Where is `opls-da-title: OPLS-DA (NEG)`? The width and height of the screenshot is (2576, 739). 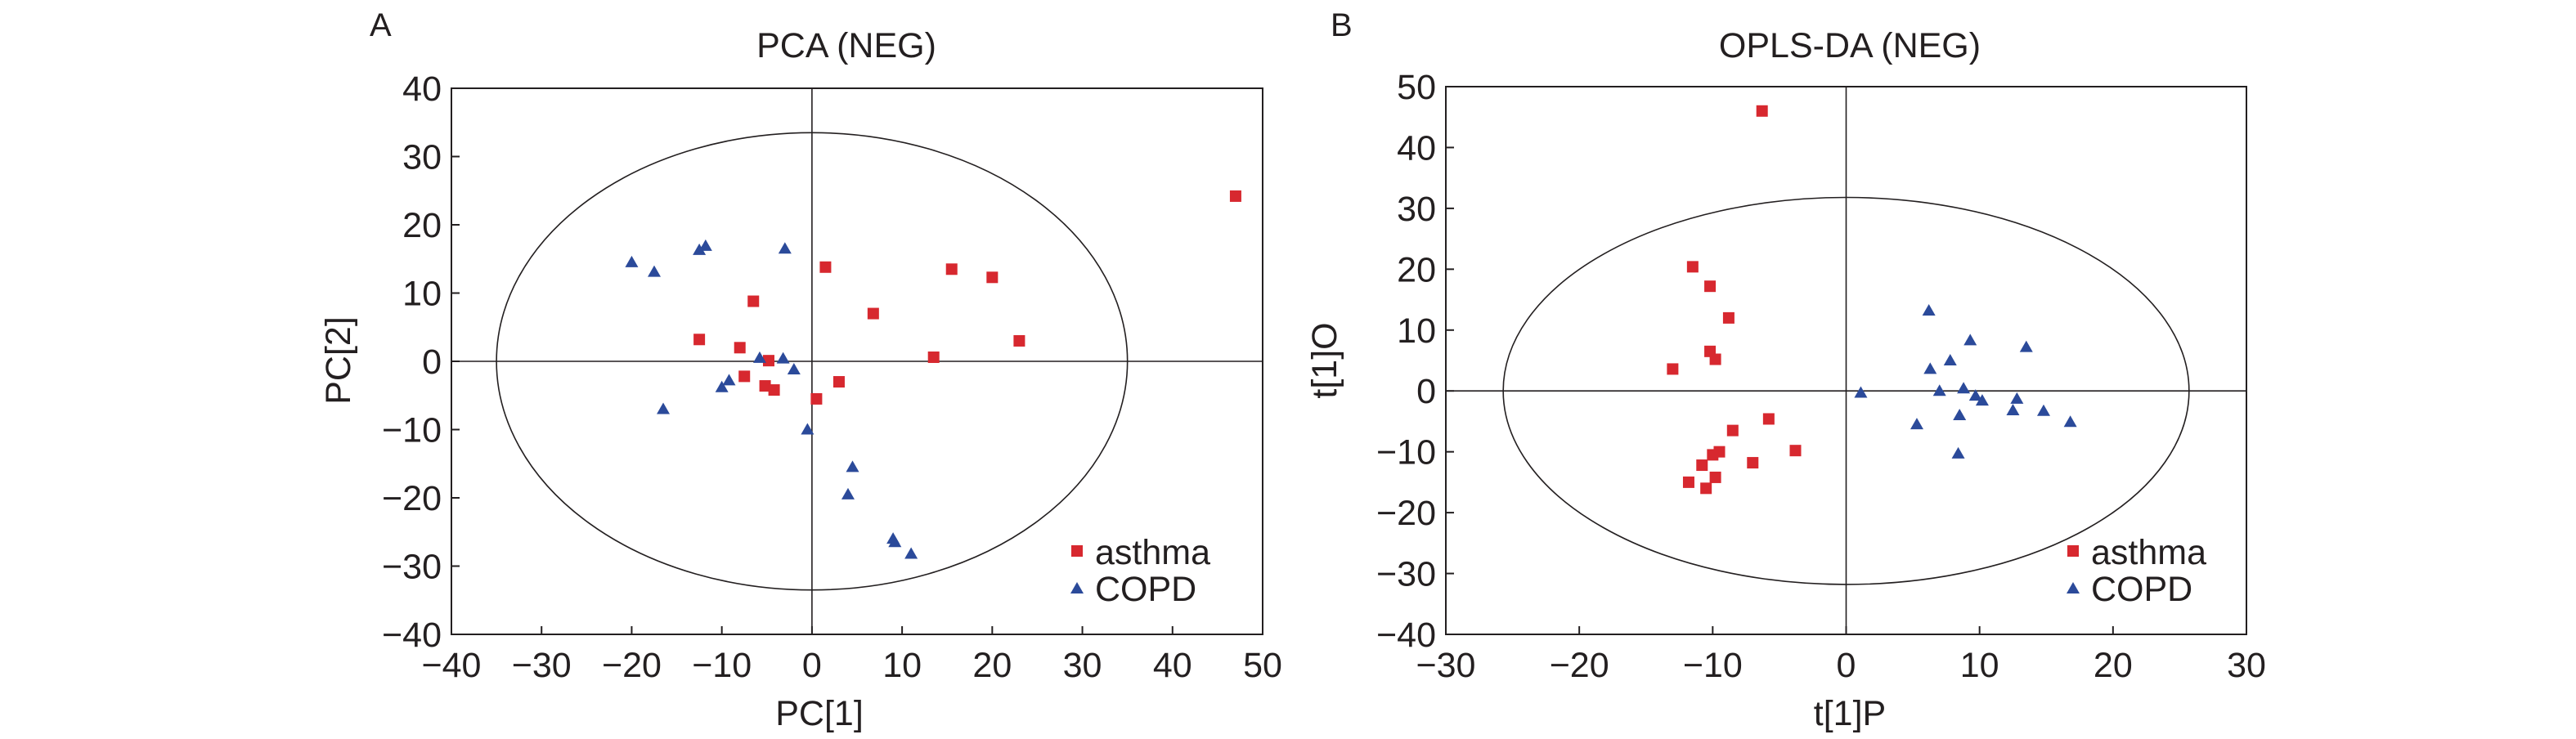 opls-da-title: OPLS-DA (NEG) is located at coordinates (1850, 46).